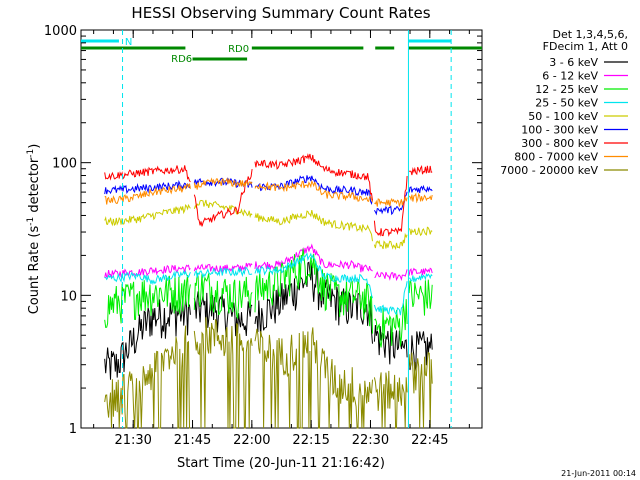 The width and height of the screenshot is (640, 480). Describe the element at coordinates (559, 143) in the screenshot. I see `legend-label: 300 - 800 keV` at that location.